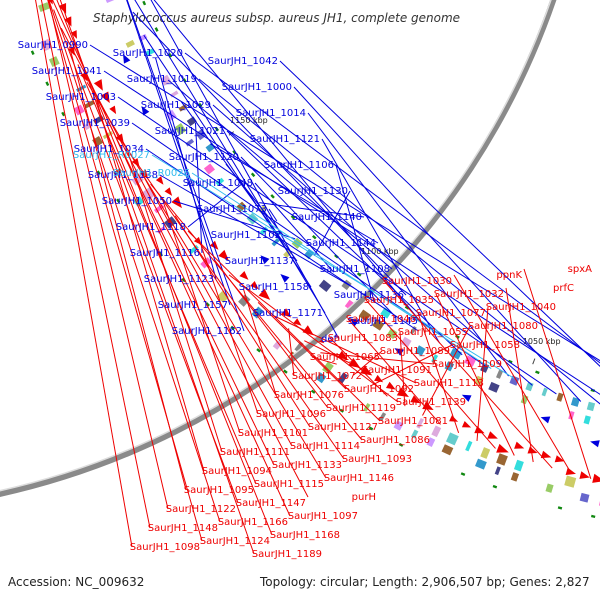  I want to click on reverse-gene-label: SaurJH1_1072, so click(327, 376).